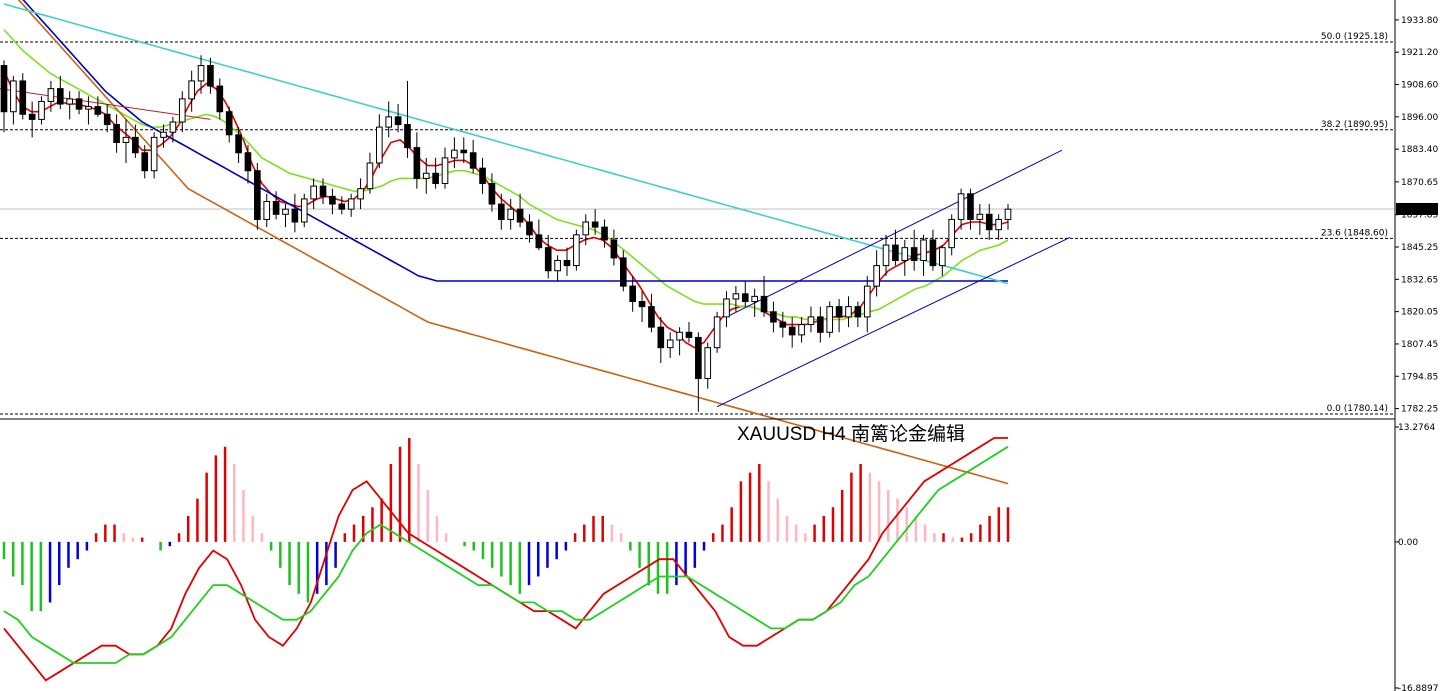  I want to click on y-tick-label: 1845.25, so click(1419, 248).